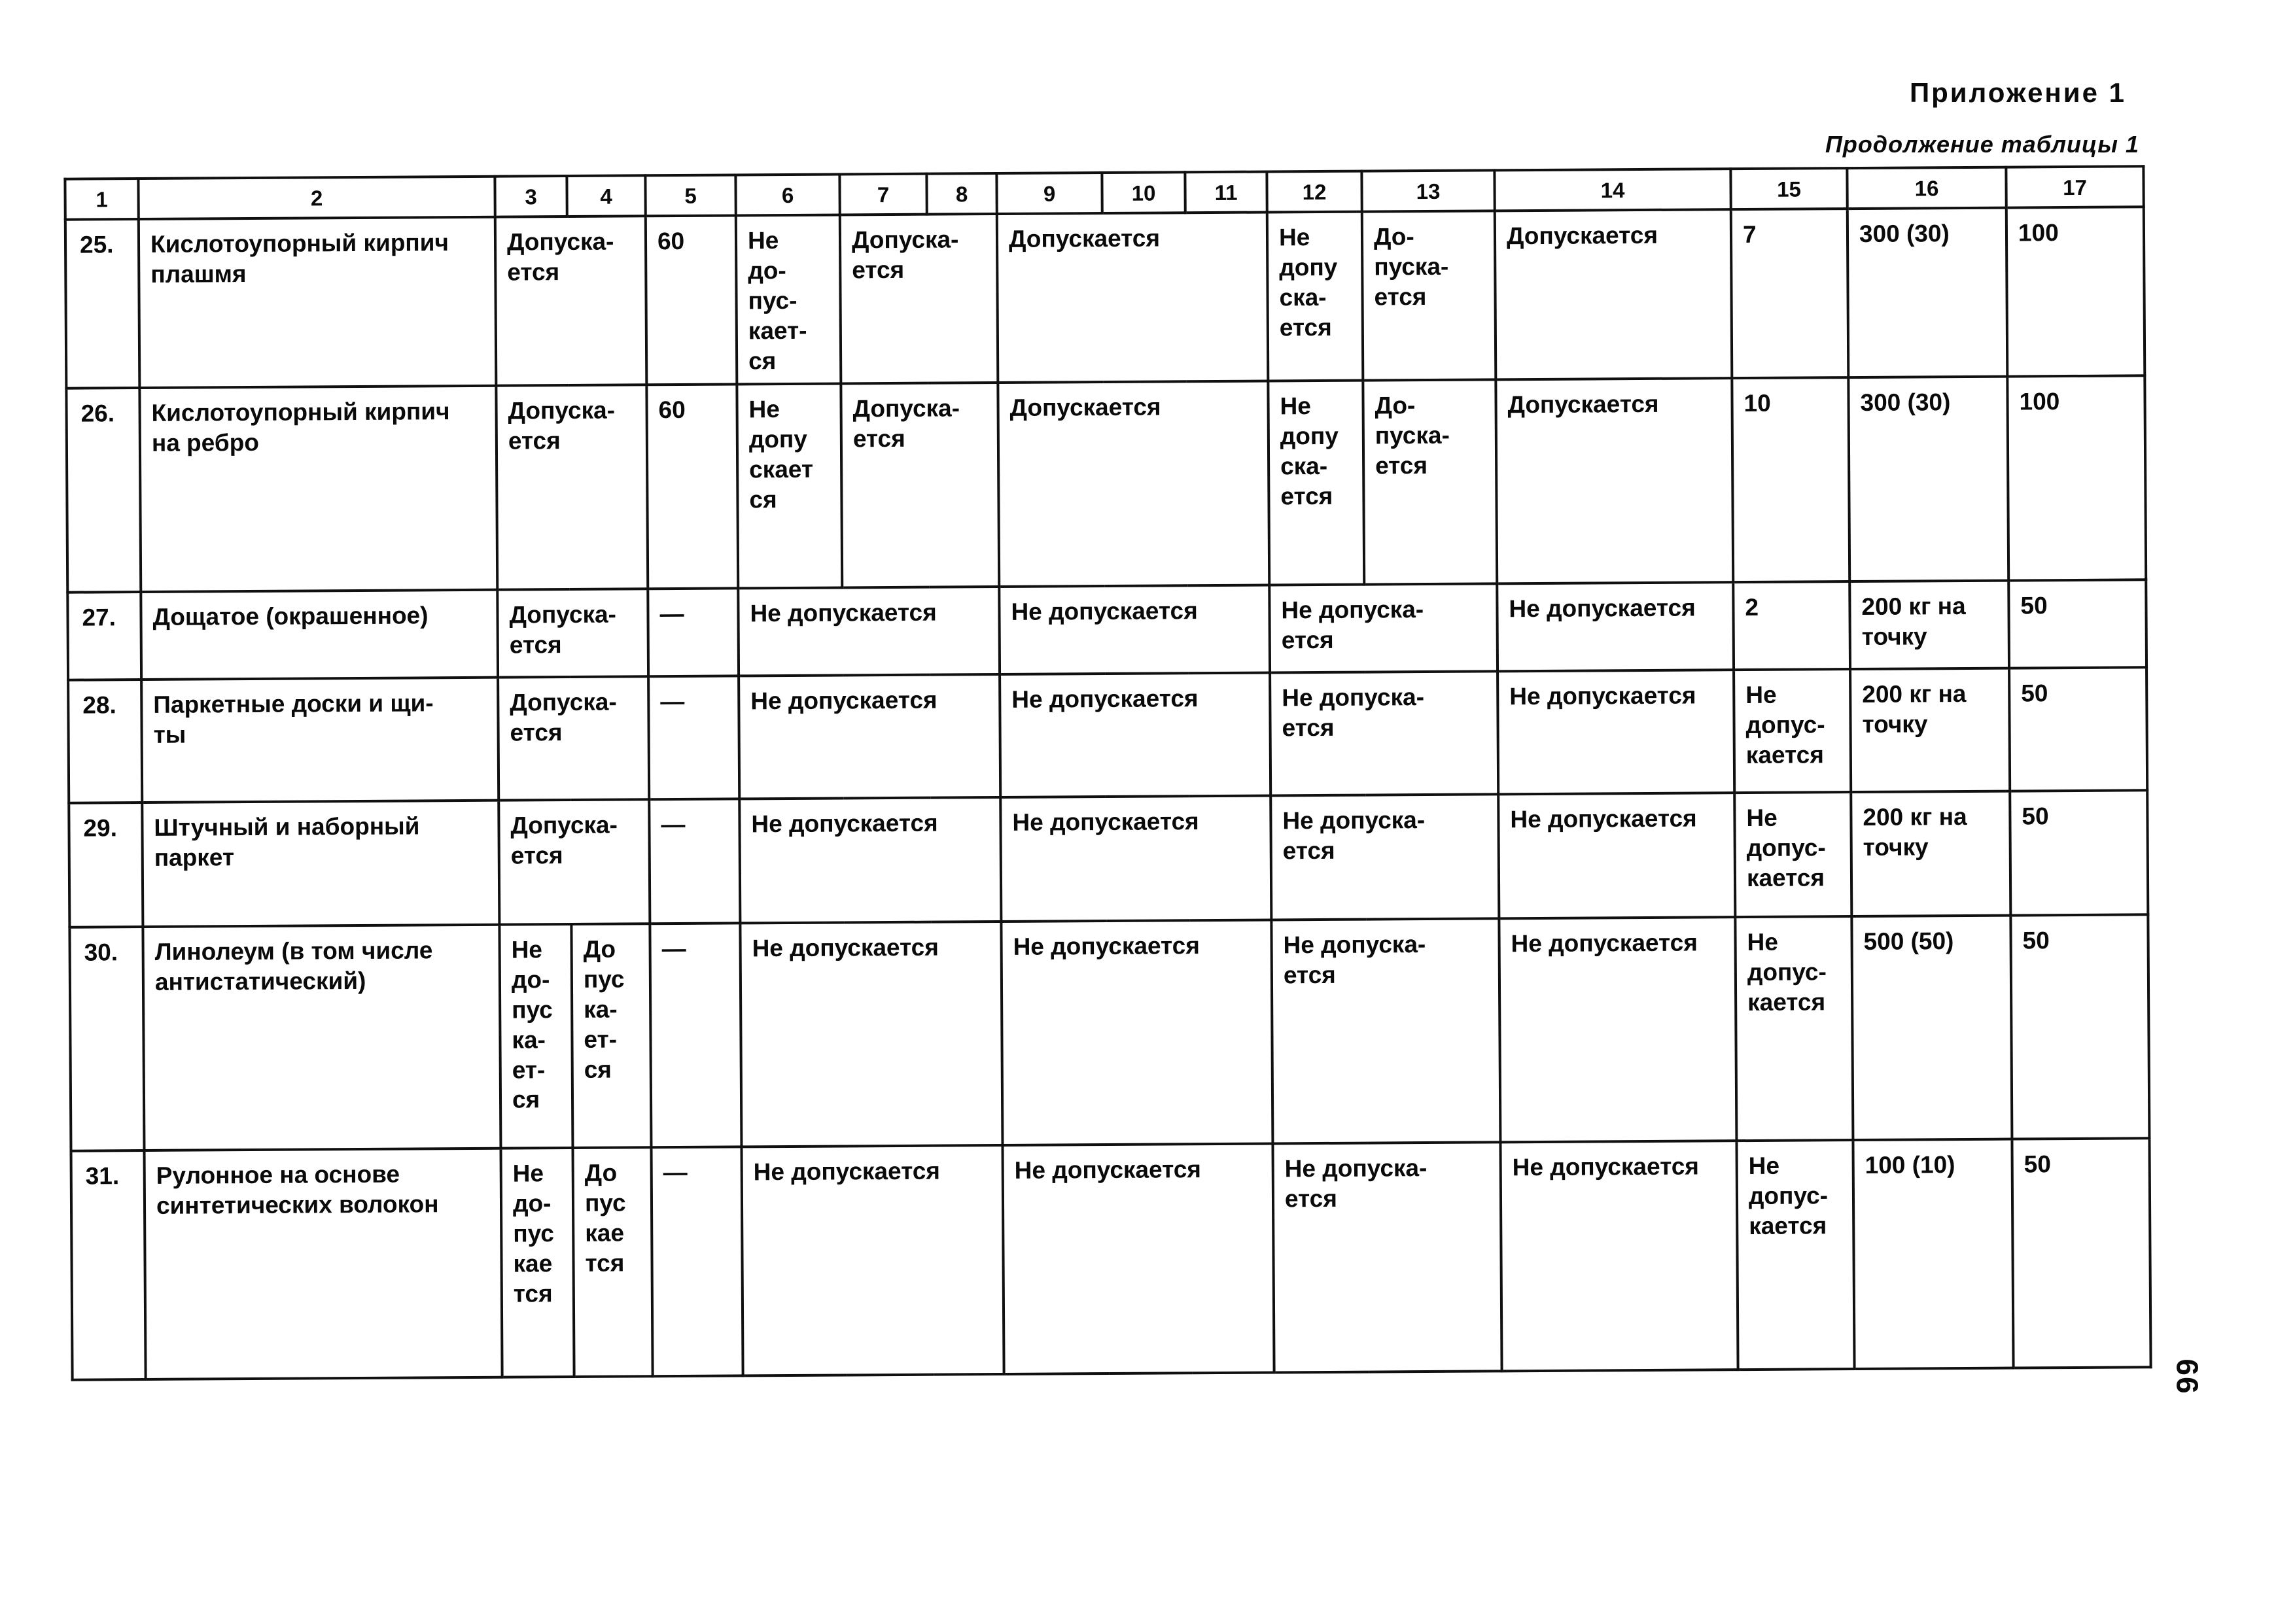 This screenshot has width=2295, height=1624. I want to click on col6-cell: Не допу скает ся, so click(790, 486).